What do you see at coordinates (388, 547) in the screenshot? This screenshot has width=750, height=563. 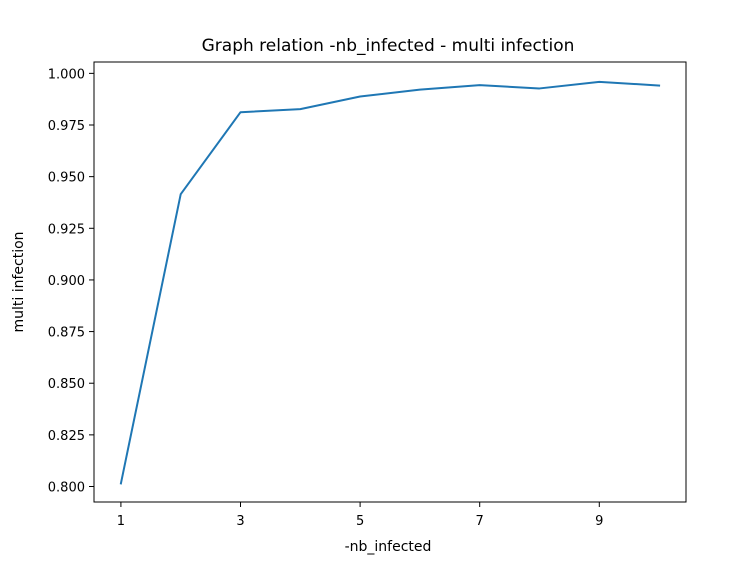 I see `x-axis-label: -nb_infected` at bounding box center [388, 547].